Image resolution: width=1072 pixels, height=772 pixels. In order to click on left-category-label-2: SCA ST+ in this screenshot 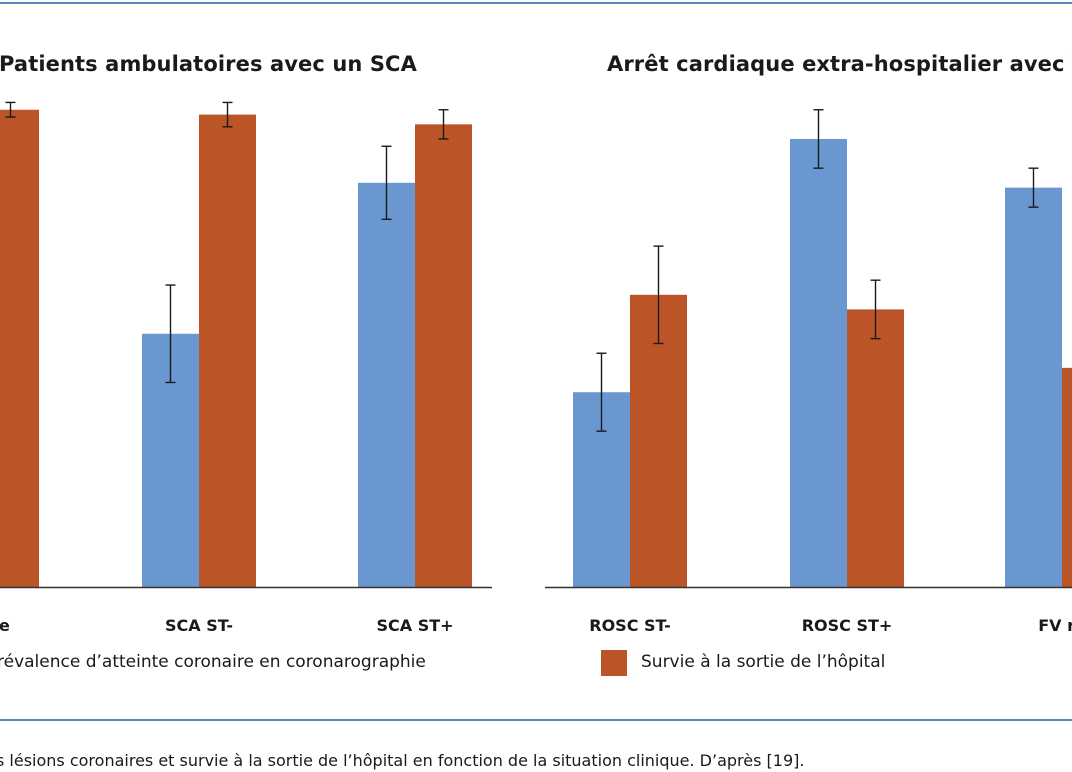, I will do `click(414, 625)`.